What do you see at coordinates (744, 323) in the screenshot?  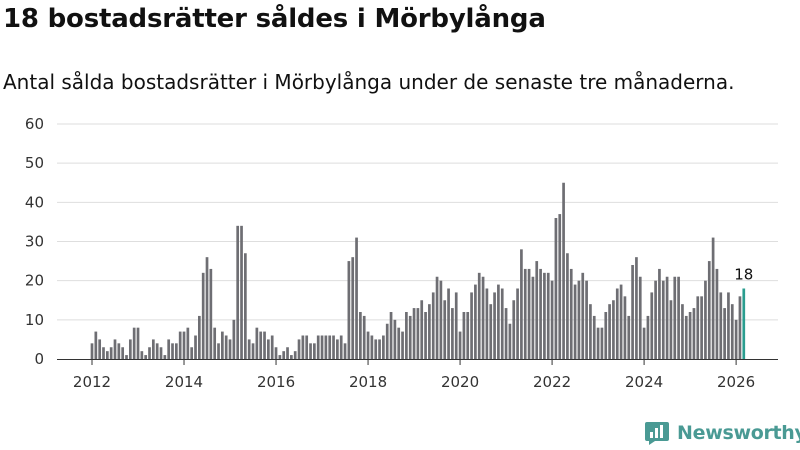 I see `bar-latest` at bounding box center [744, 323].